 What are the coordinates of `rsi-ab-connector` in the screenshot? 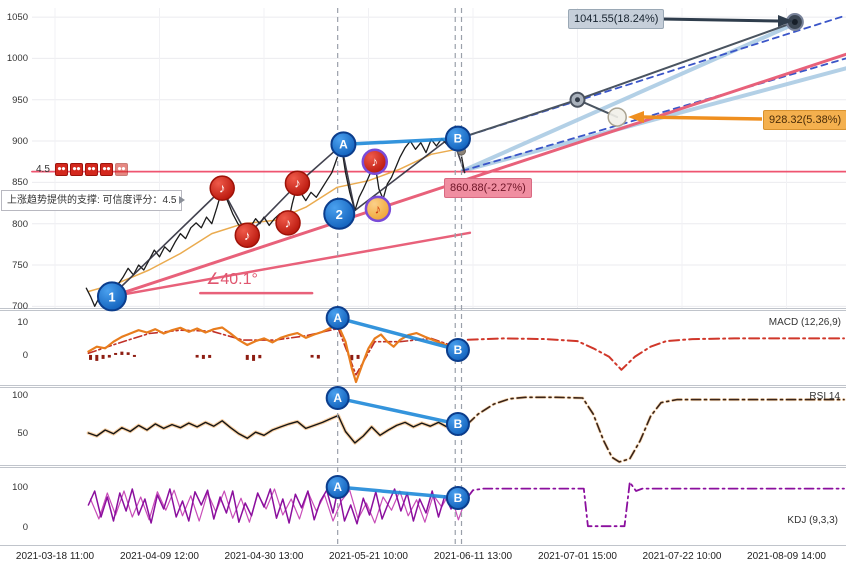 It's located at (398, 411).